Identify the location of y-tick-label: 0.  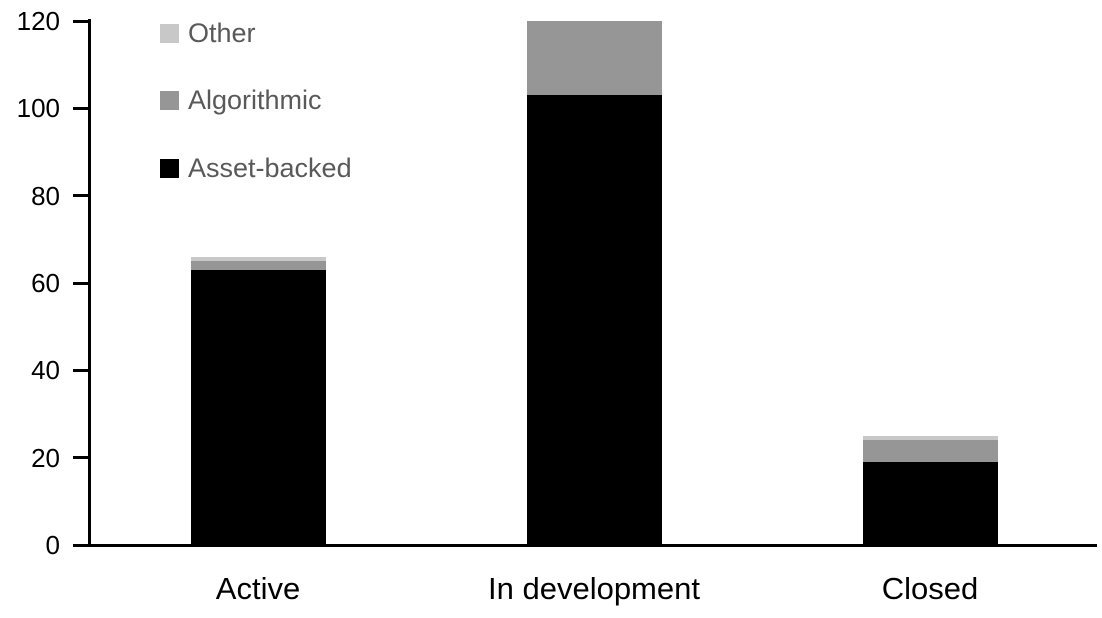
(52, 545).